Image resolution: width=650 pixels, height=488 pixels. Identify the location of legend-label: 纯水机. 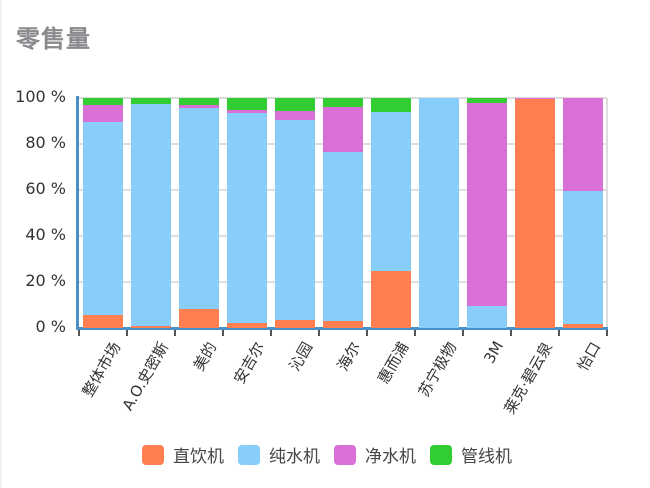
(294, 457).